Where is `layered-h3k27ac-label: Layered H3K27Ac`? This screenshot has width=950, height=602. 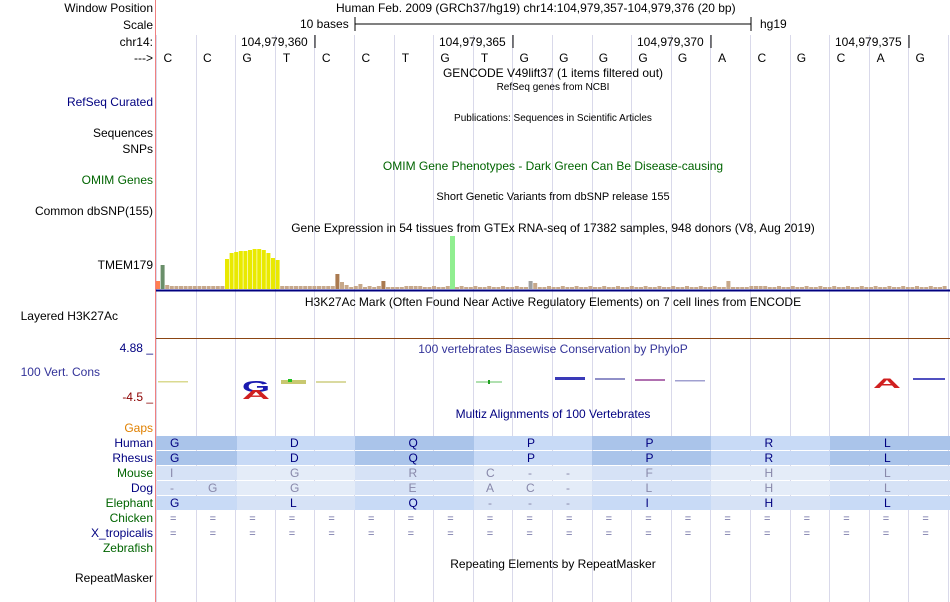 layered-h3k27ac-label: Layered H3K27Ac is located at coordinates (69, 316).